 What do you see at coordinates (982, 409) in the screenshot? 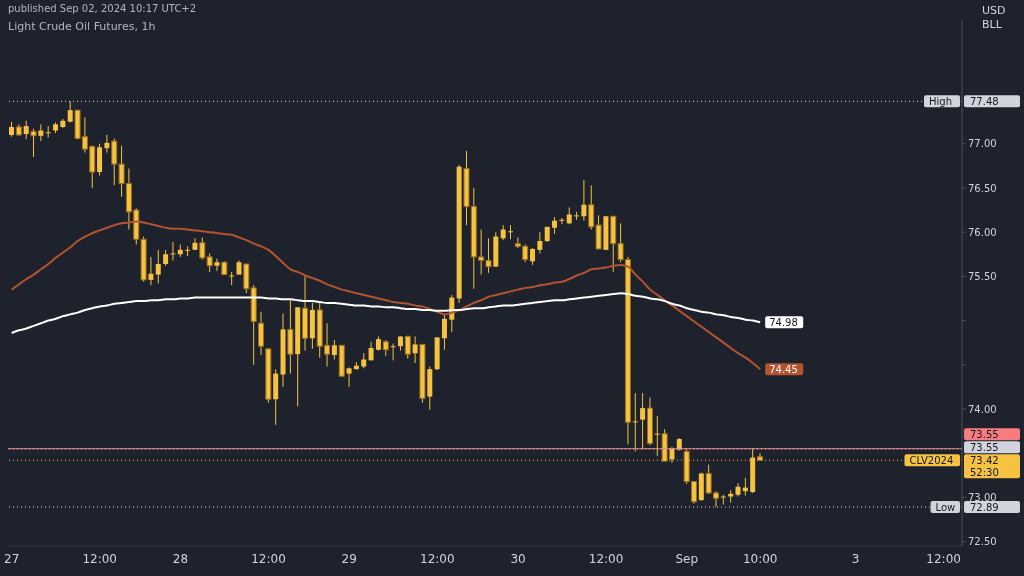
I see `y-tick-label: 74.00` at bounding box center [982, 409].